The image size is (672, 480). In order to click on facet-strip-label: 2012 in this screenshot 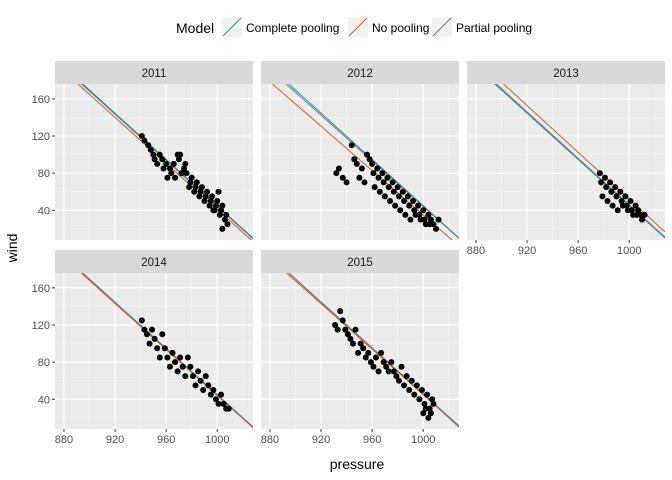, I will do `click(360, 74)`.